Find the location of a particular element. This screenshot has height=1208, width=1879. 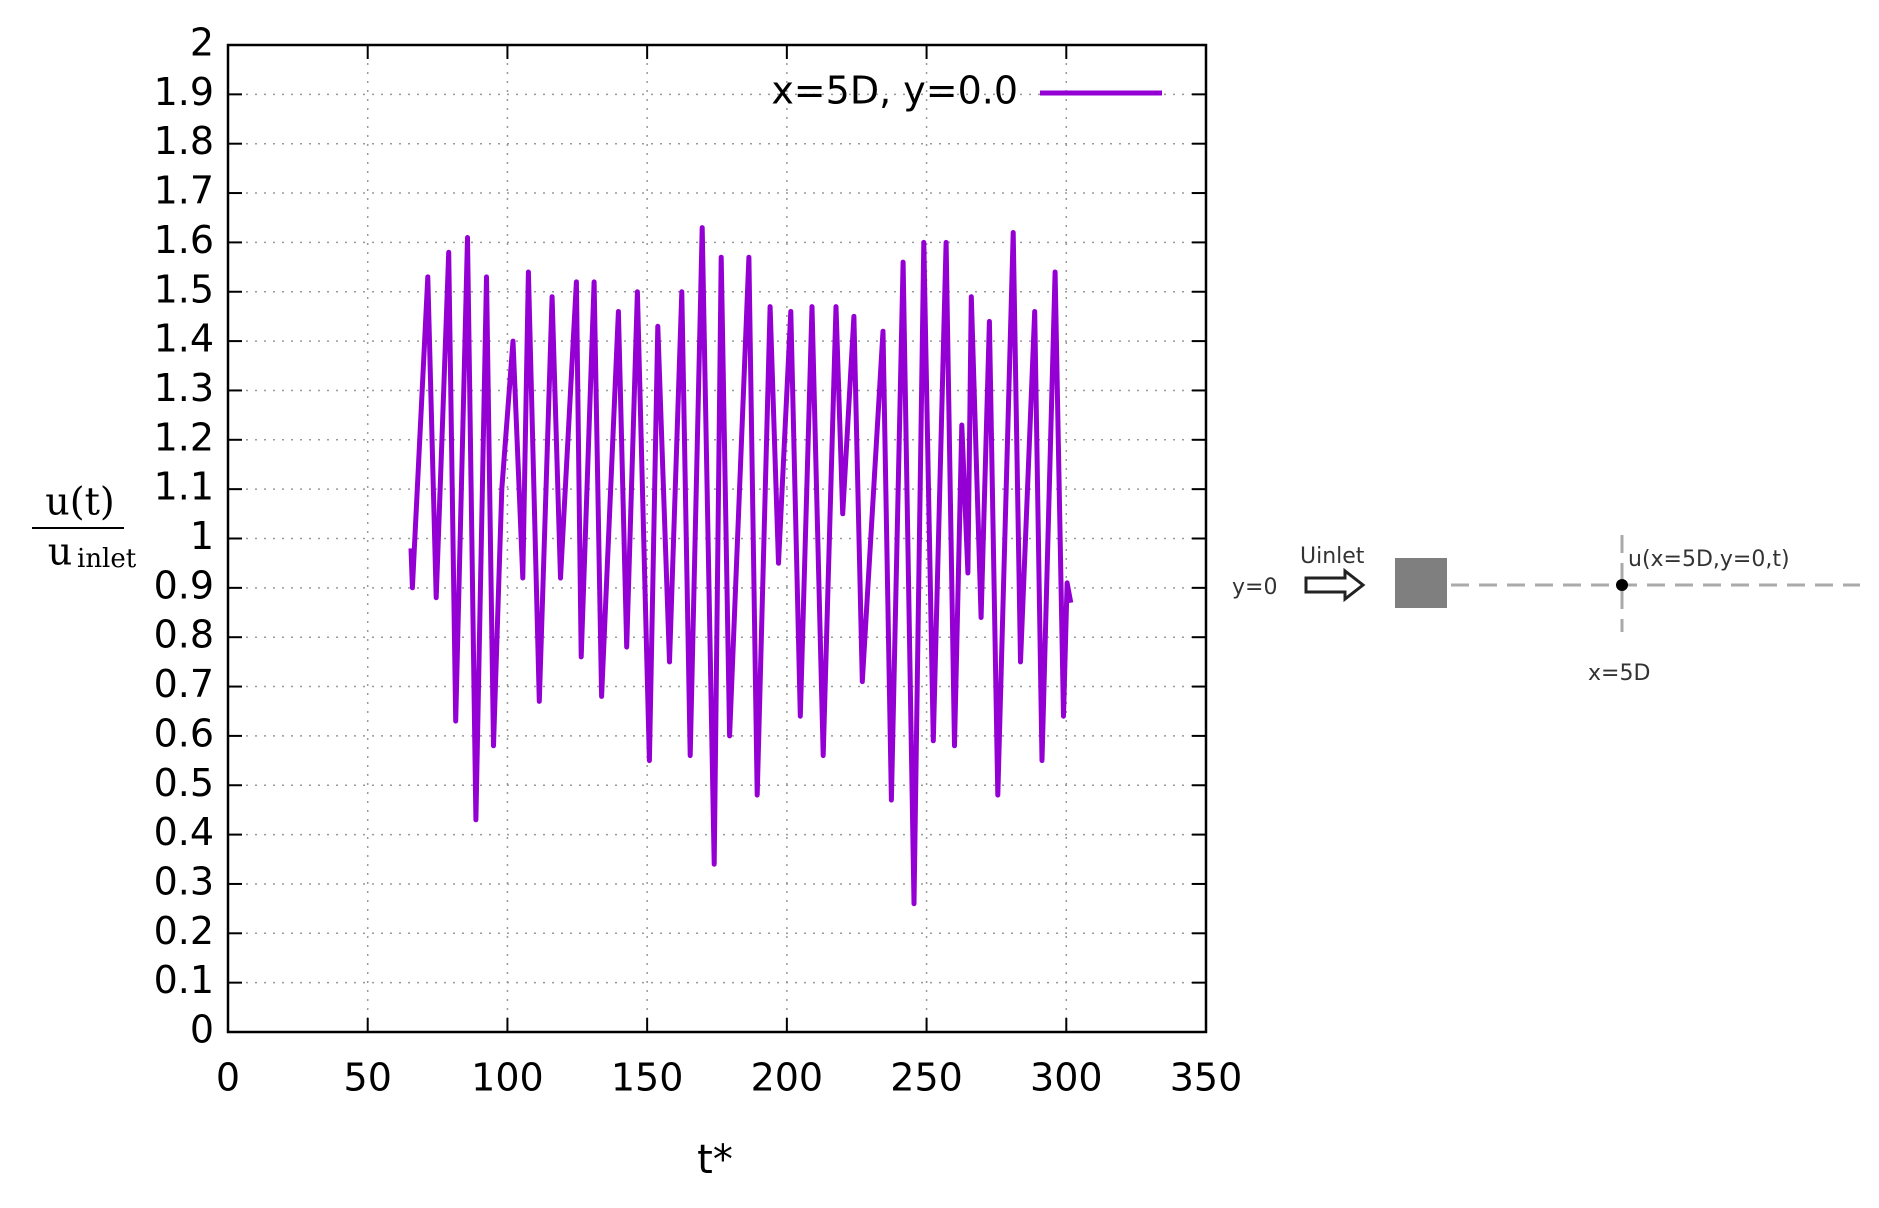

y-axis-label: u(t) u inlet is located at coordinates (84, 527).